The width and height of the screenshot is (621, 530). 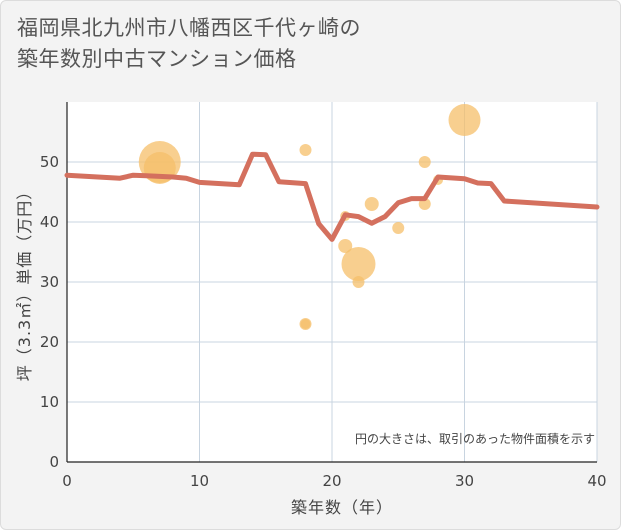 I want to click on x-tick-label: 10, so click(x=199, y=481).